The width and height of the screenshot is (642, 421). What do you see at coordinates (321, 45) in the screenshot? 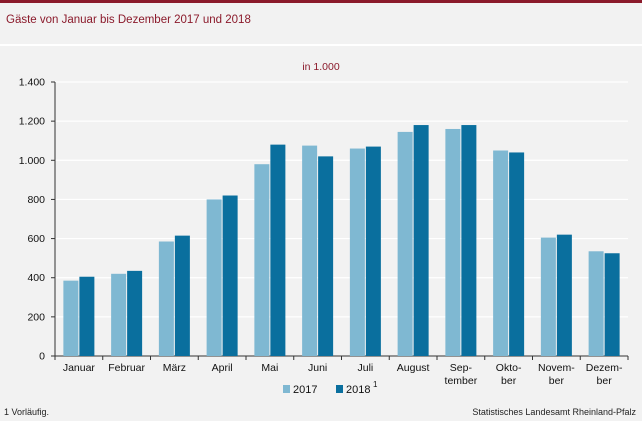
I see `title-separator` at bounding box center [321, 45].